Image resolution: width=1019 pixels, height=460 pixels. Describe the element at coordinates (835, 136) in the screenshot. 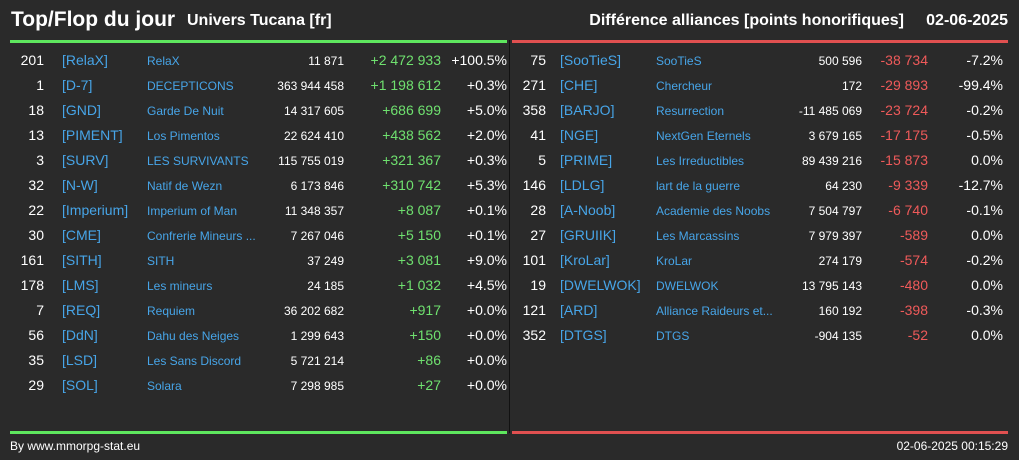

I see `alliance-points: 3 679 165` at that location.